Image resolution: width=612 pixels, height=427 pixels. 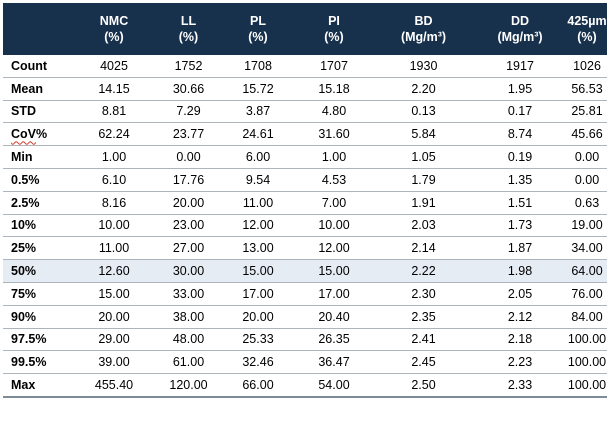 I want to click on table-cell: 0.63, so click(x=587, y=203).